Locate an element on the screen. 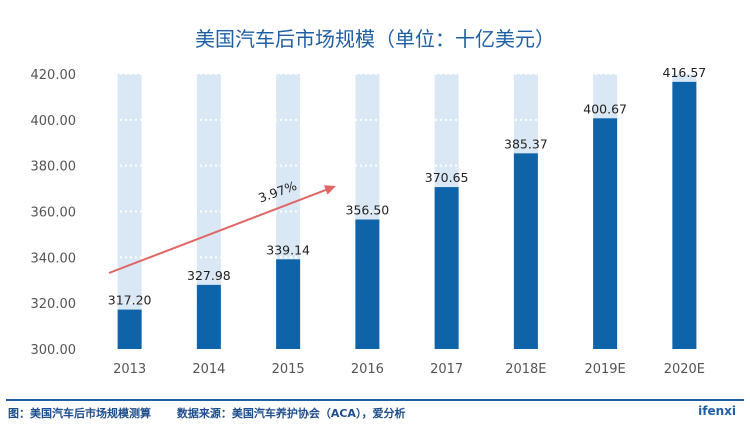 This screenshot has height=428, width=750. bar-2017 is located at coordinates (446, 268).